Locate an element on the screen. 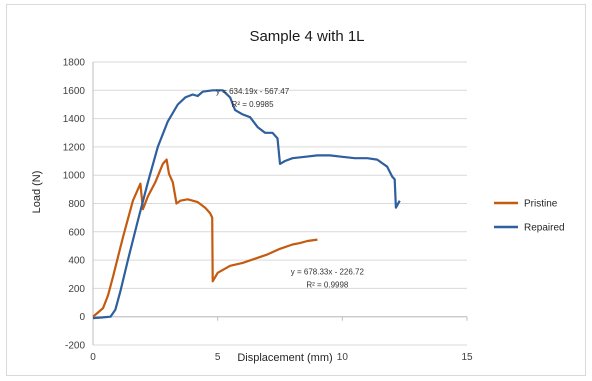  legend: Pristine Repaired is located at coordinates (529, 216).